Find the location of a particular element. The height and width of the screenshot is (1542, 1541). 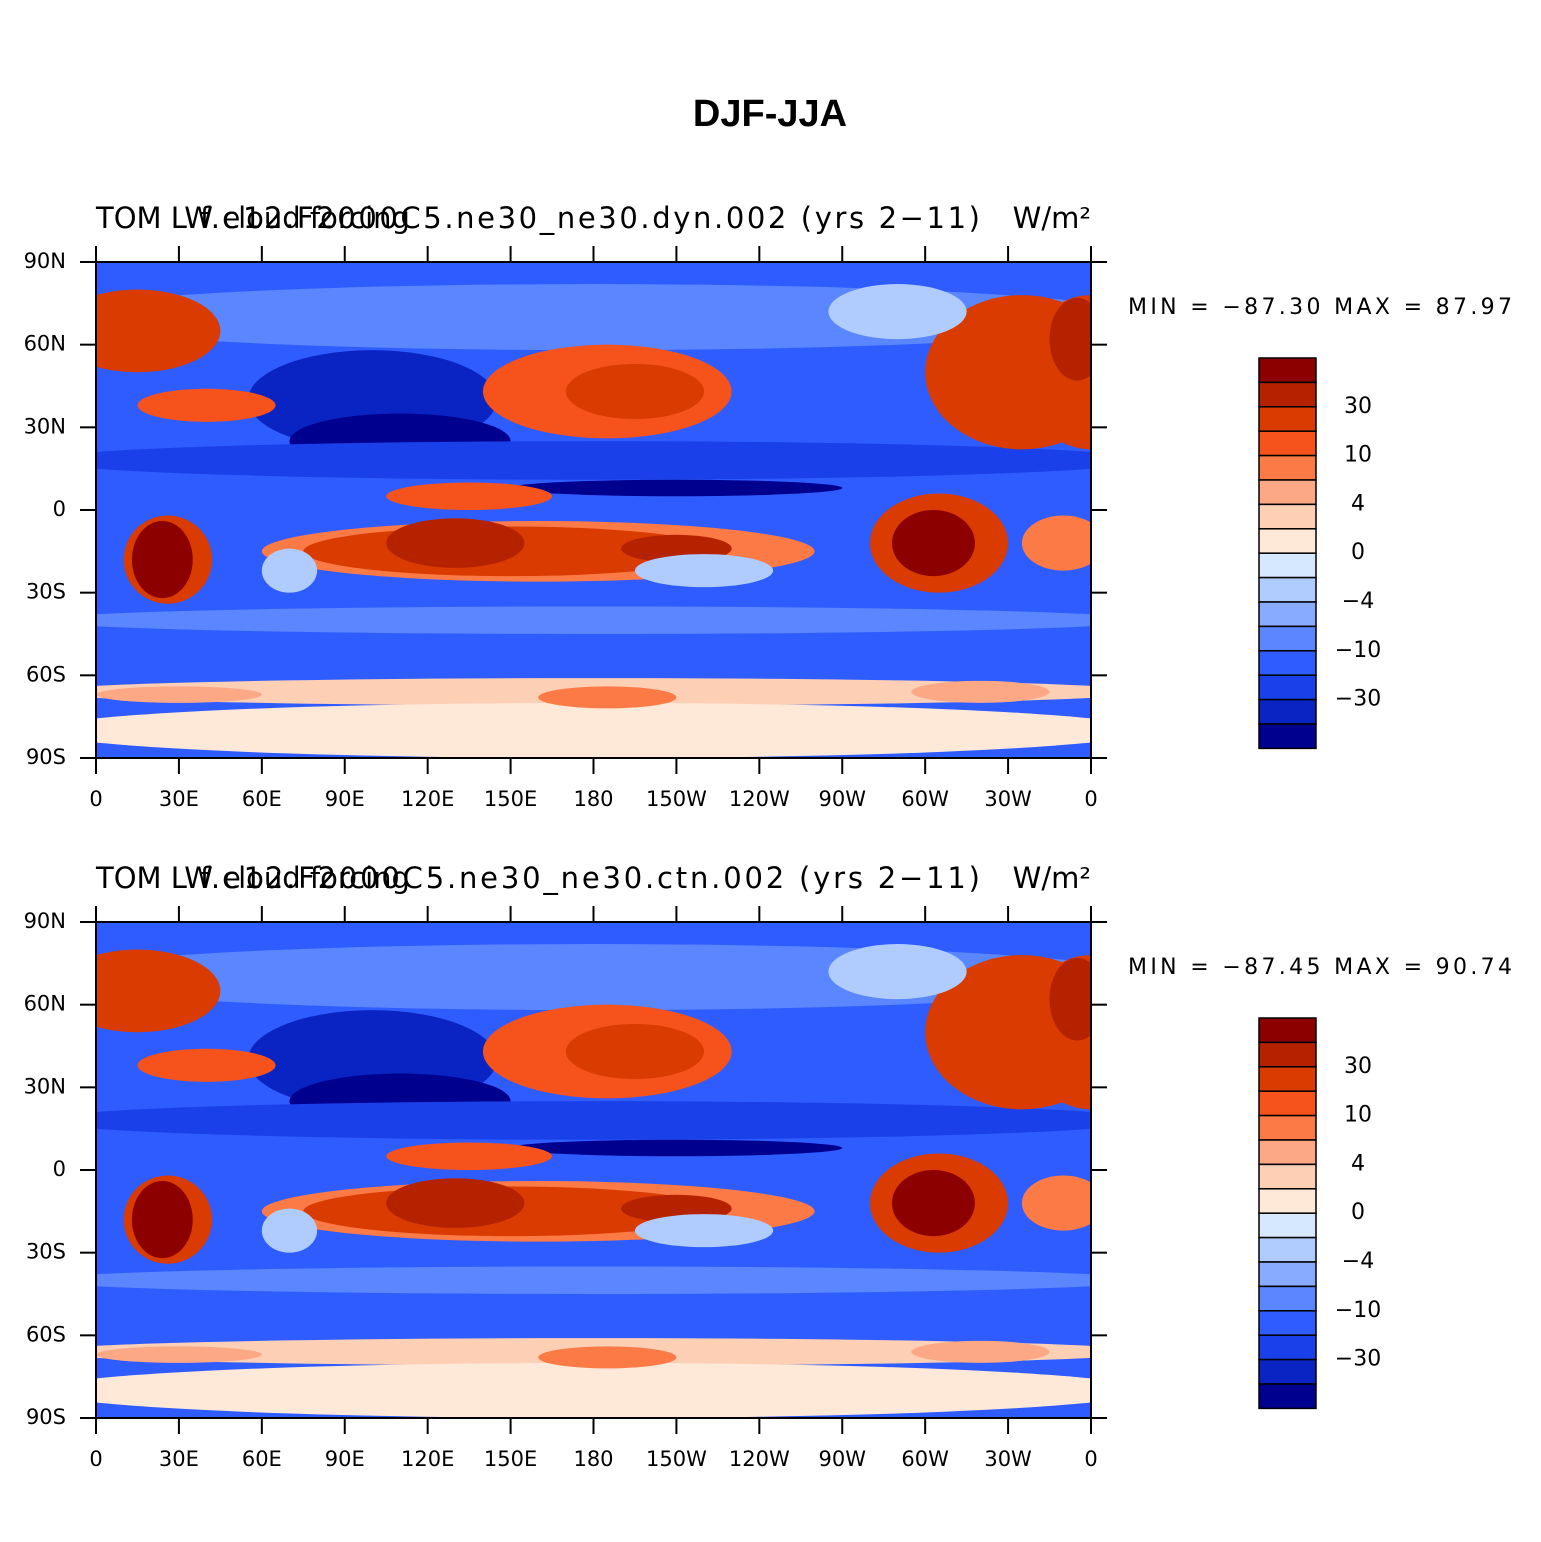

colorbar-label: −4 is located at coordinates (1358, 1261).